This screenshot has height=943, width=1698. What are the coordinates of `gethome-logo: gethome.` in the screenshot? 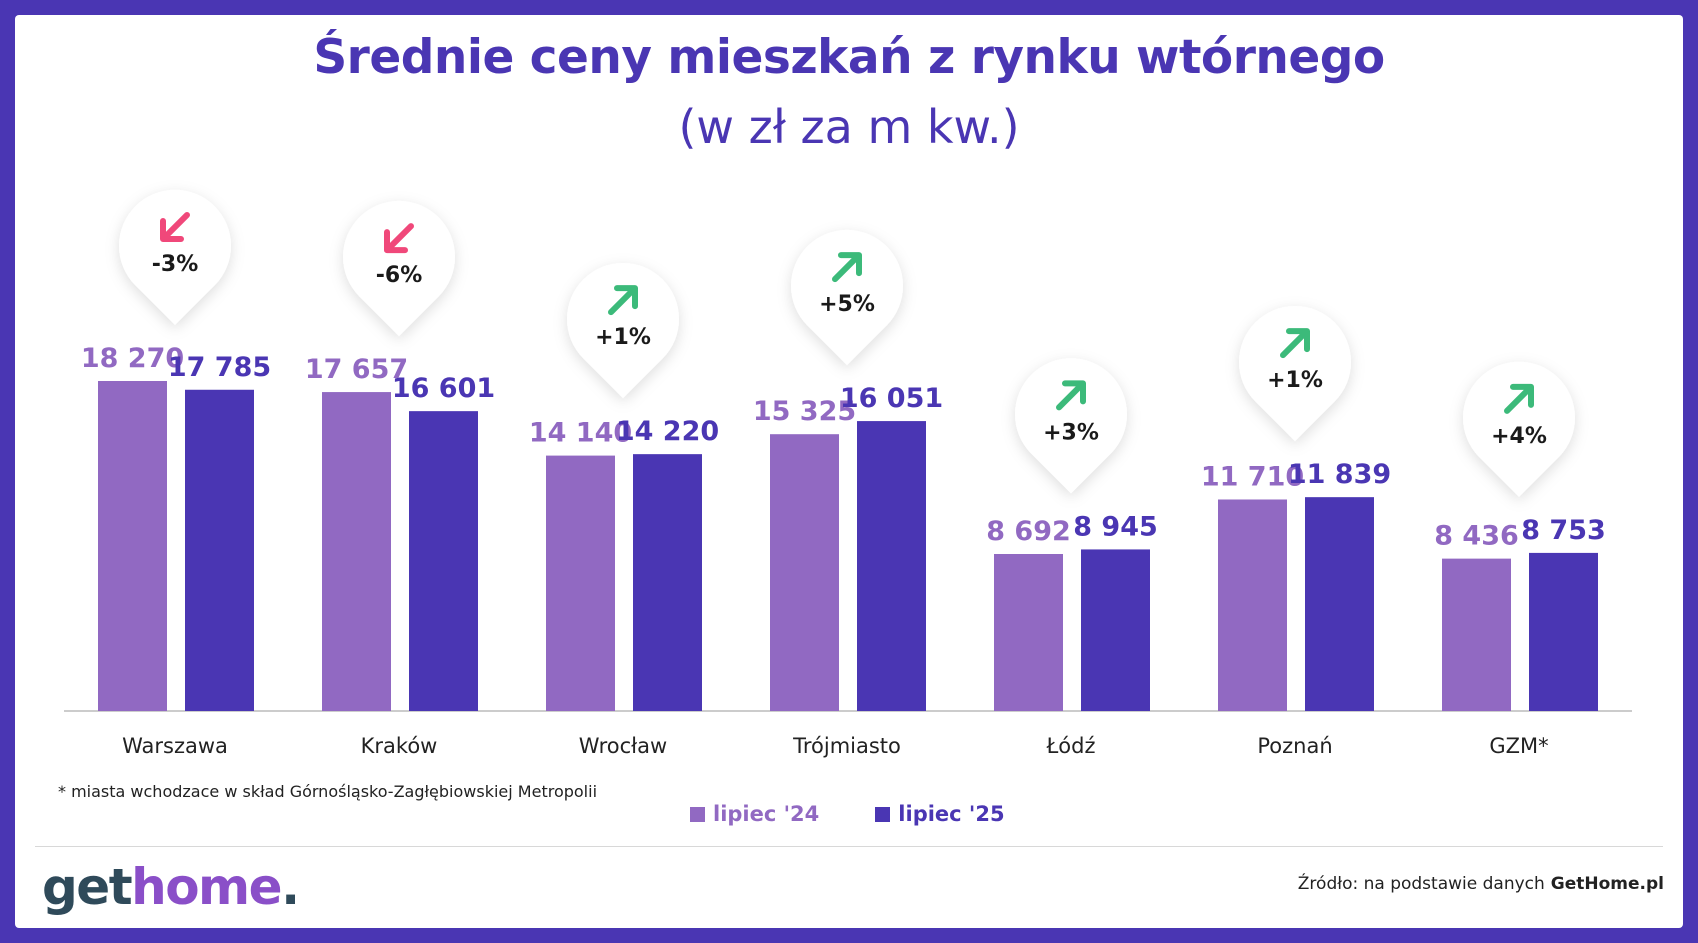 It's located at (171, 887).